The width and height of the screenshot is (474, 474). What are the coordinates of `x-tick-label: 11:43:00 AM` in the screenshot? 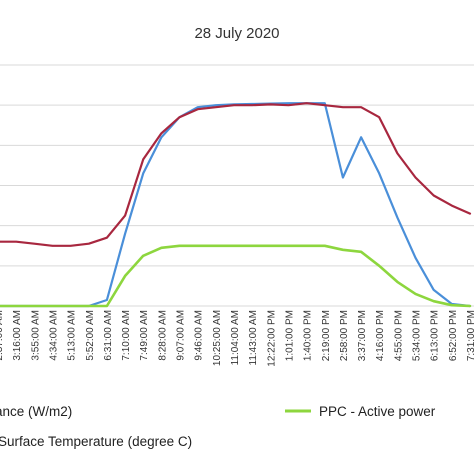 It's located at (253, 337).